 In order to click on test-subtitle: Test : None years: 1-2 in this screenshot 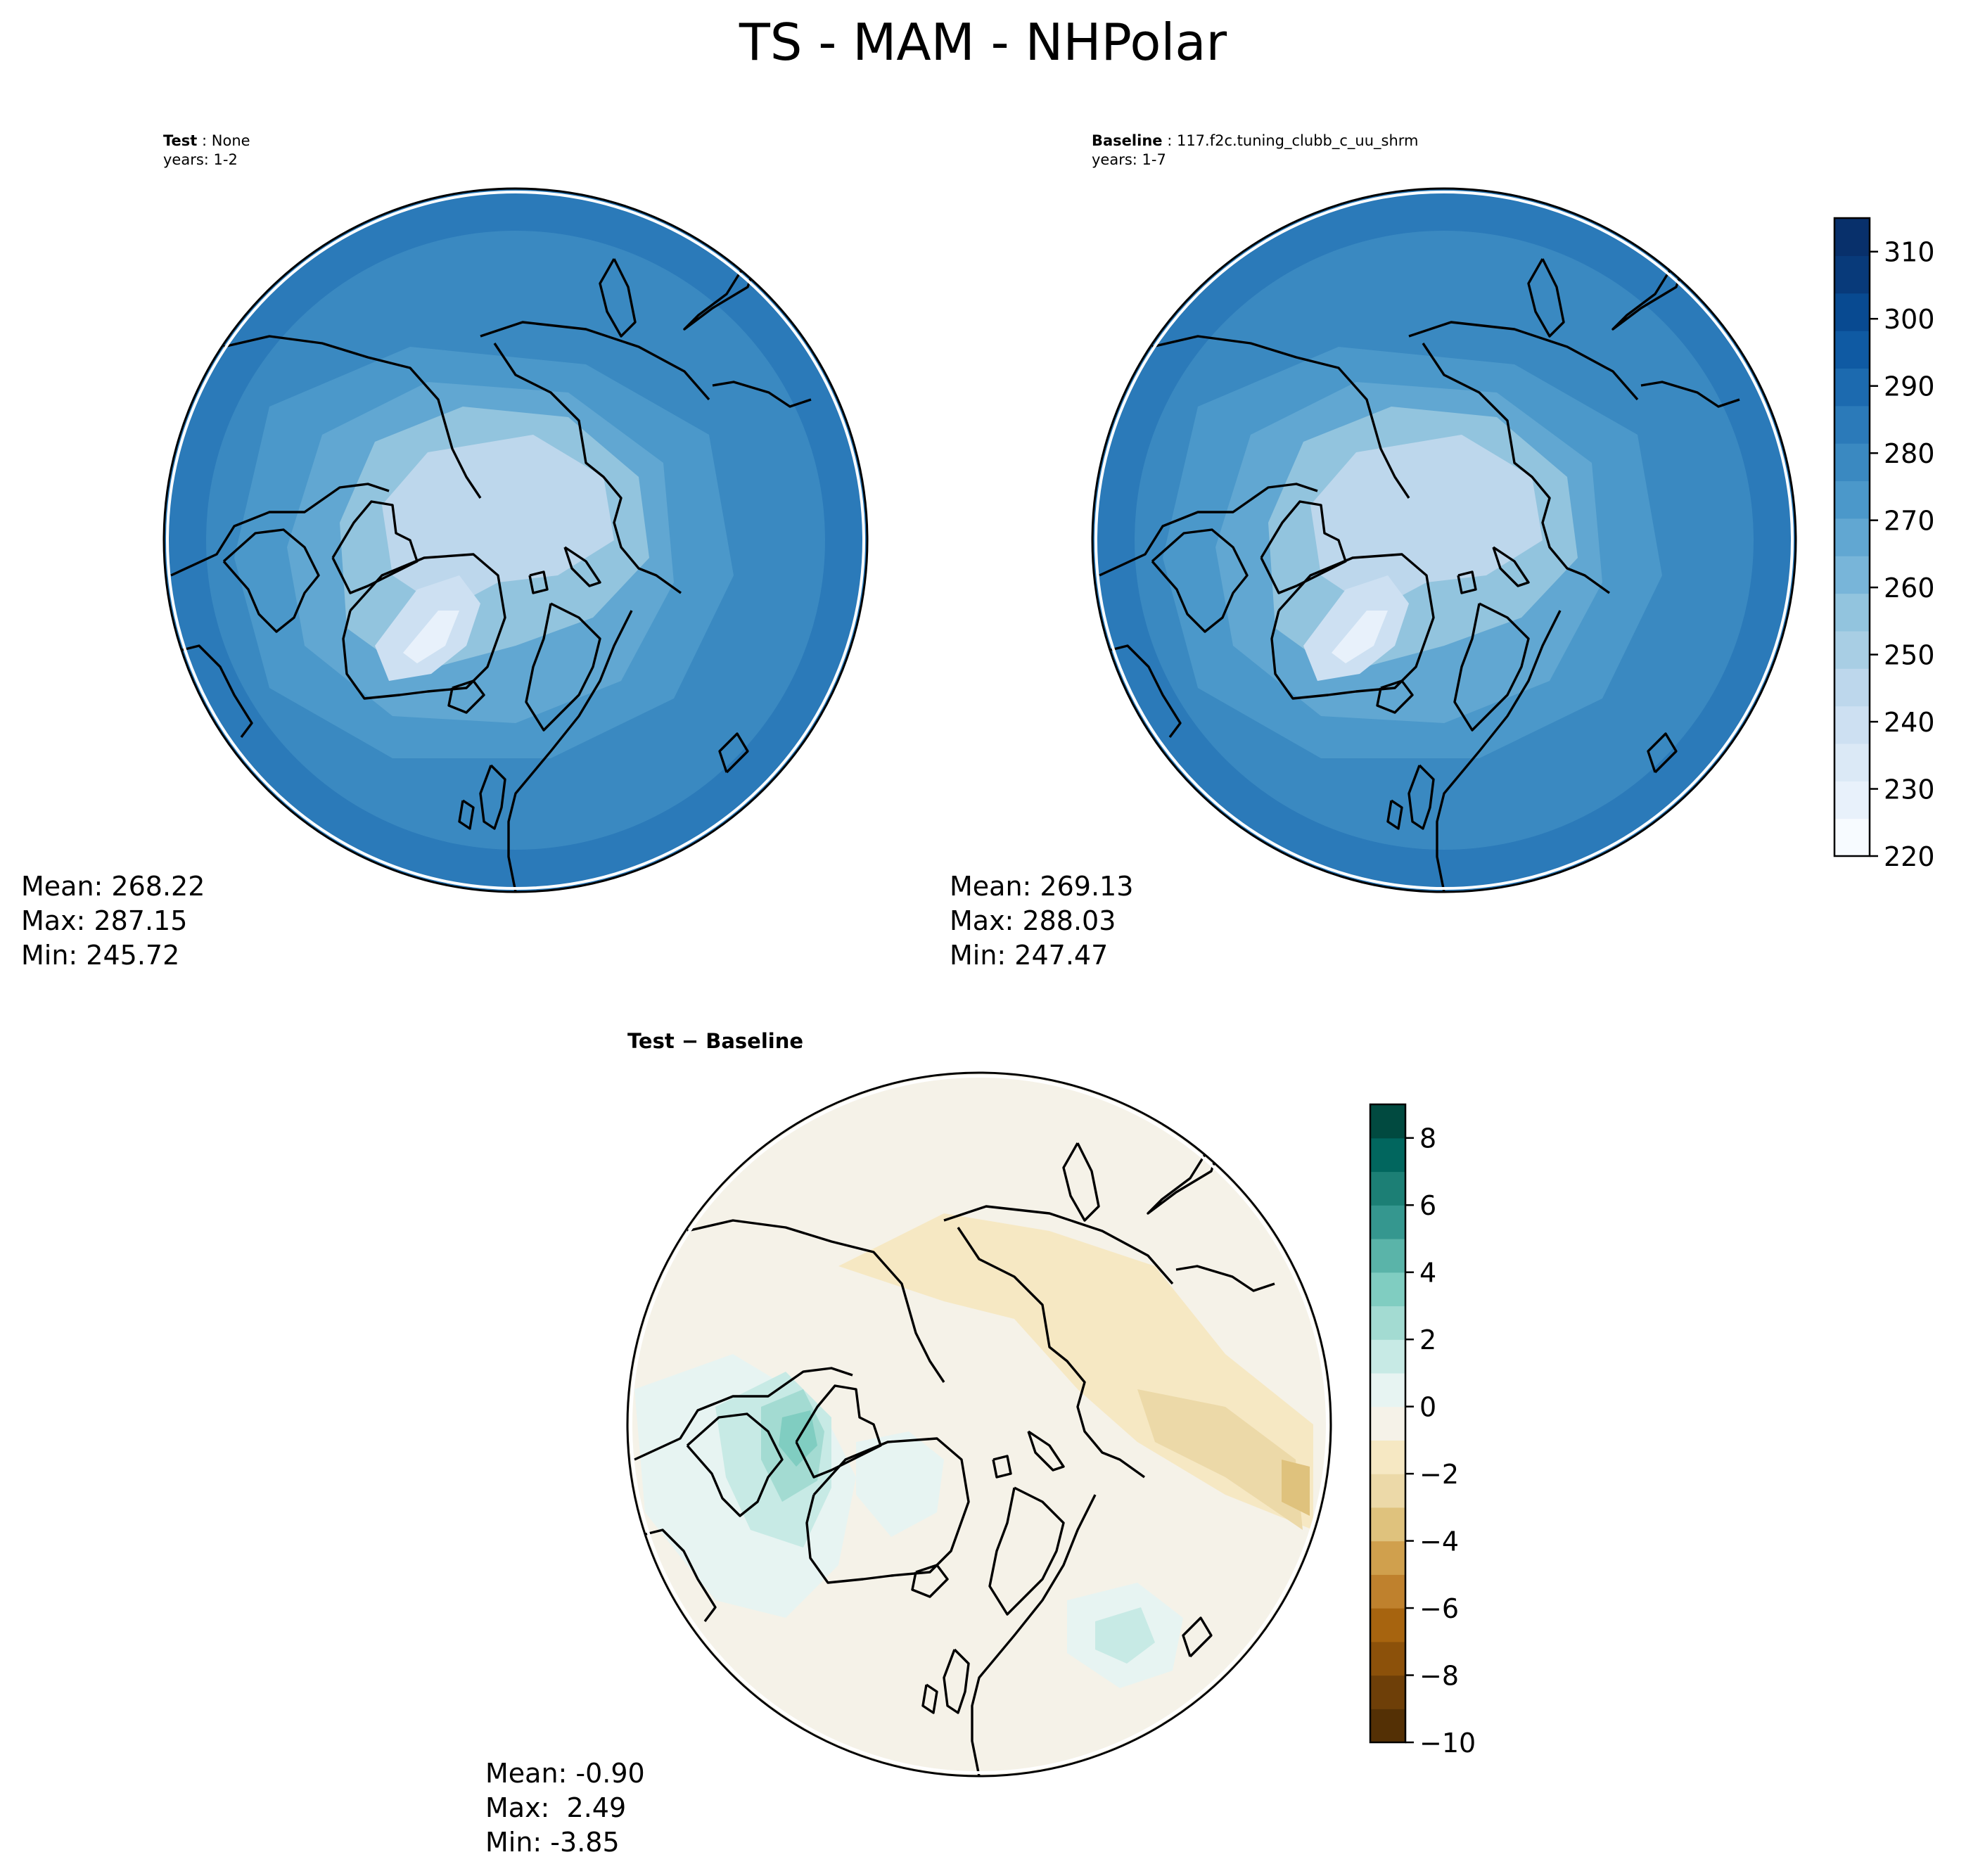, I will do `click(206, 150)`.